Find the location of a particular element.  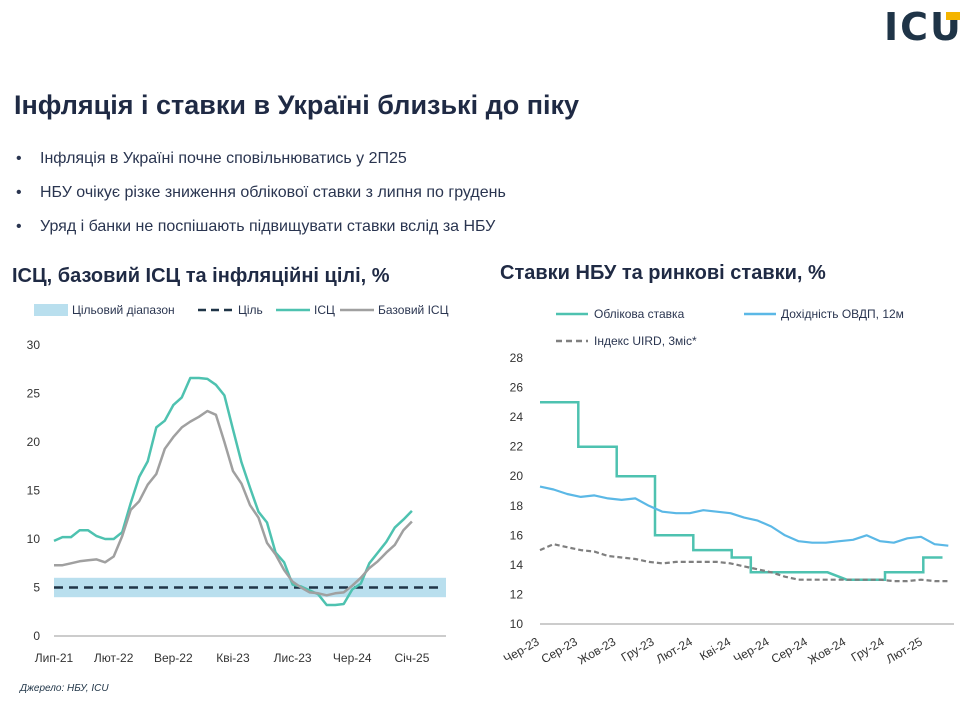

y-tick-label: 15 is located at coordinates (34, 491).